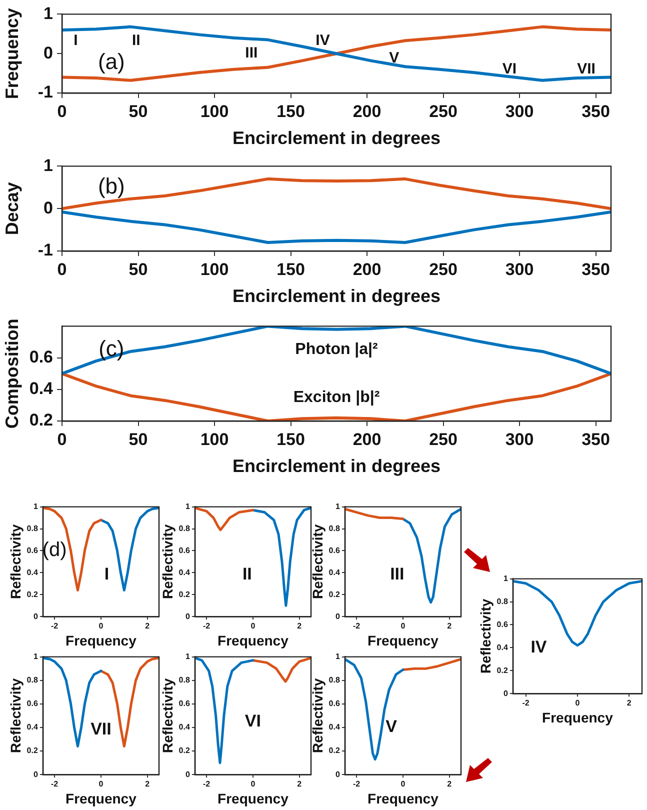  I want to click on annotation: (c), so click(111, 348).